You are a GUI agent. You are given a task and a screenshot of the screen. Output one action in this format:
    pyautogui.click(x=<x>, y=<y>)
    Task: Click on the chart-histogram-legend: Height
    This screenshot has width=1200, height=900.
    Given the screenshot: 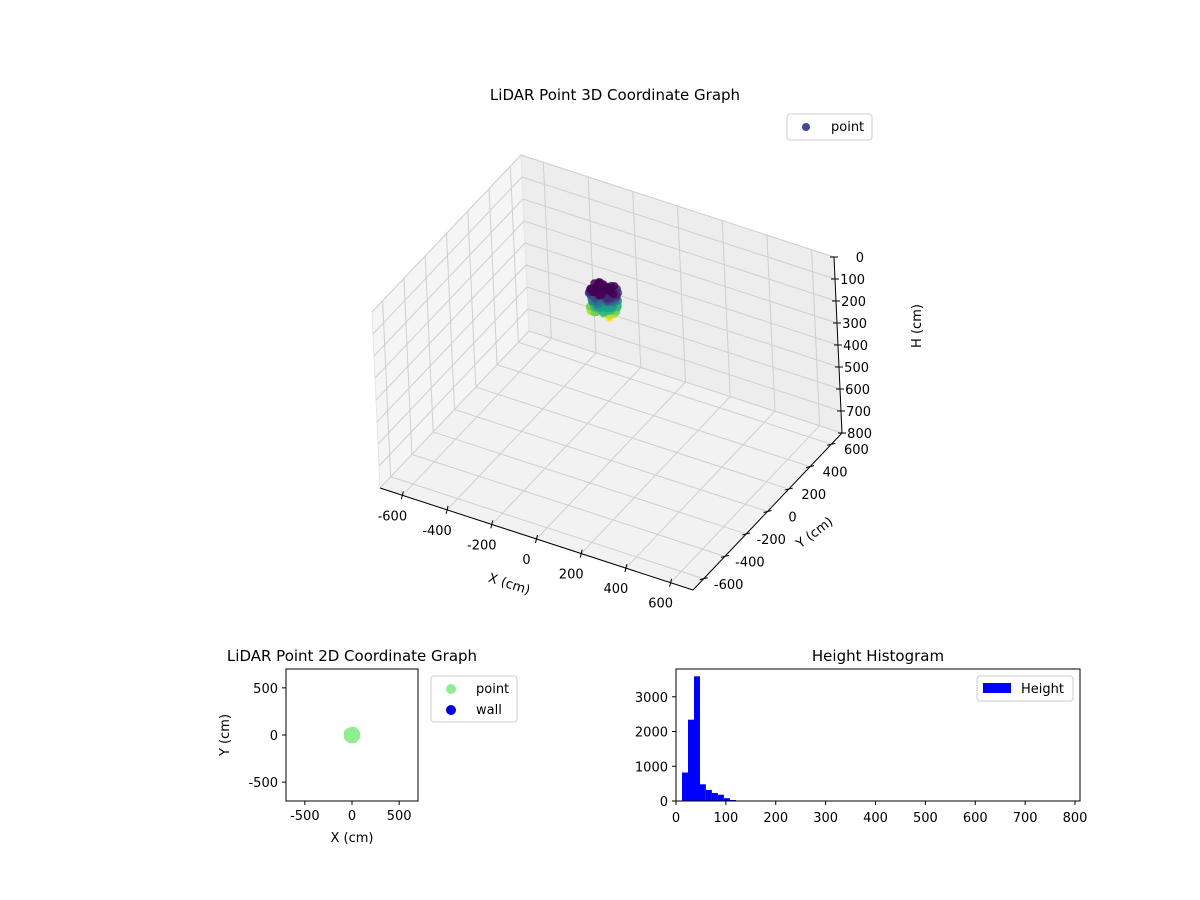 What is the action you would take?
    pyautogui.click(x=1025, y=688)
    